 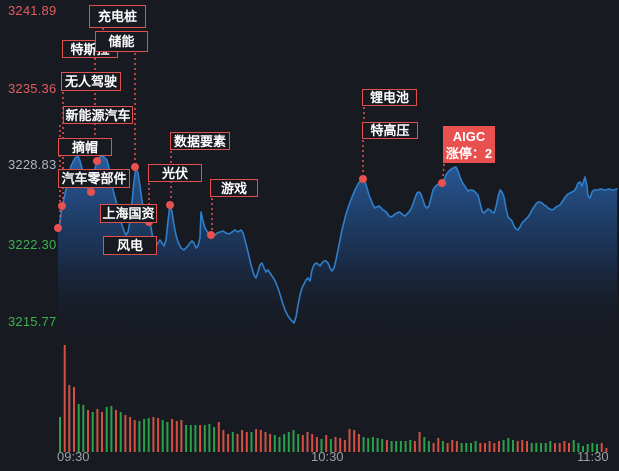 I want to click on sector-tag: 特高压, so click(x=390, y=130).